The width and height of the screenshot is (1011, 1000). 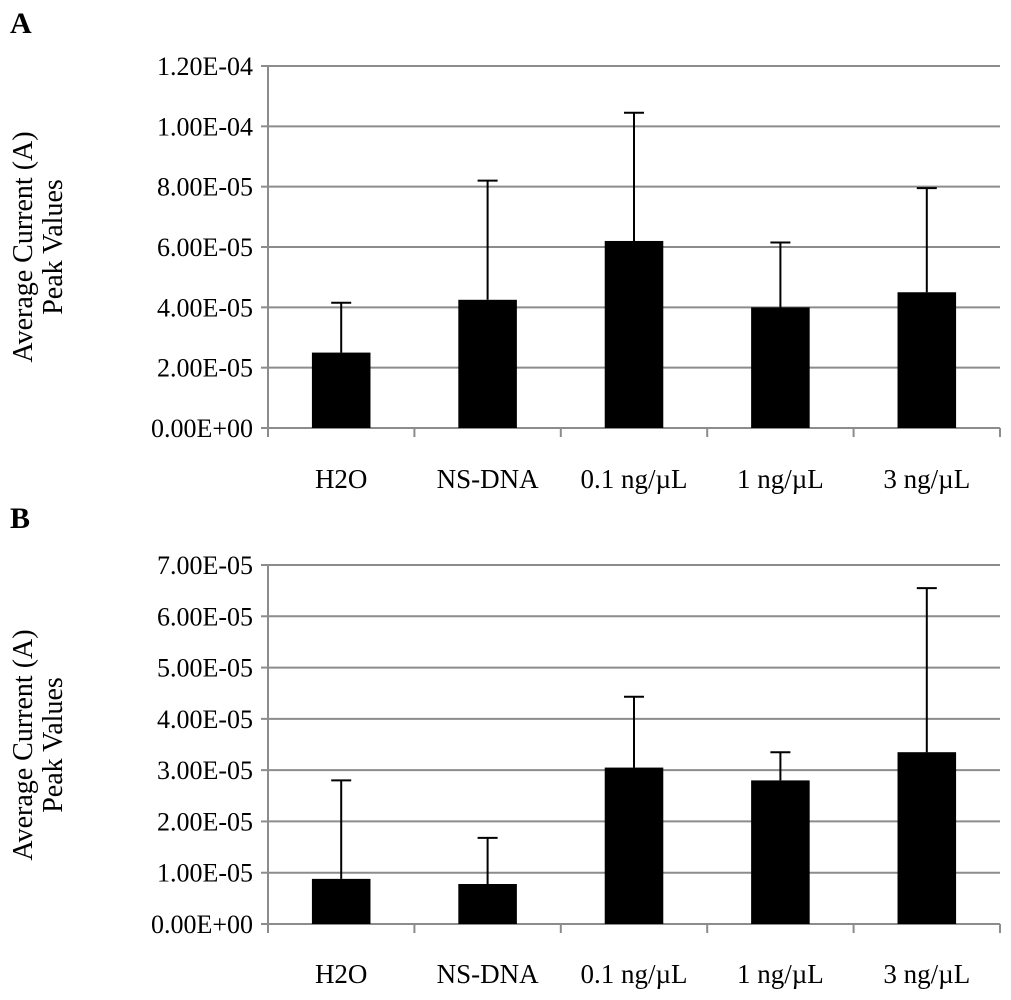 What do you see at coordinates (205, 187) in the screenshot?
I see `y-tick-label: 8.00E-05` at bounding box center [205, 187].